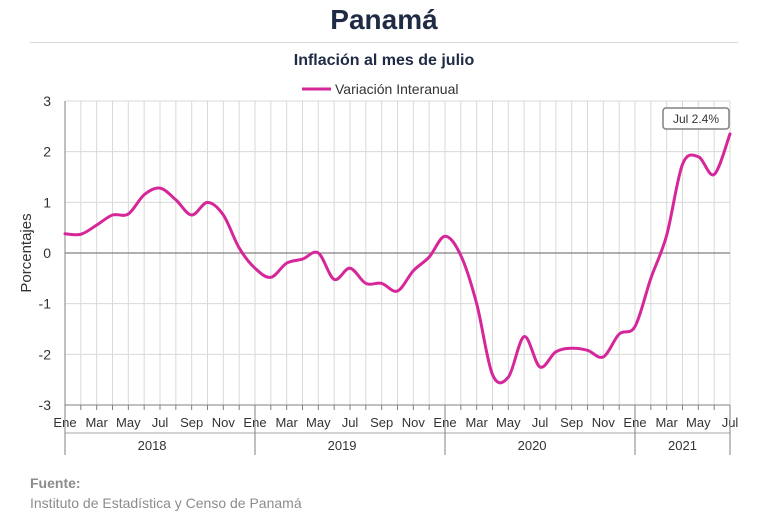  What do you see at coordinates (47, 101) in the screenshot?
I see `y-tick-label: 3` at bounding box center [47, 101].